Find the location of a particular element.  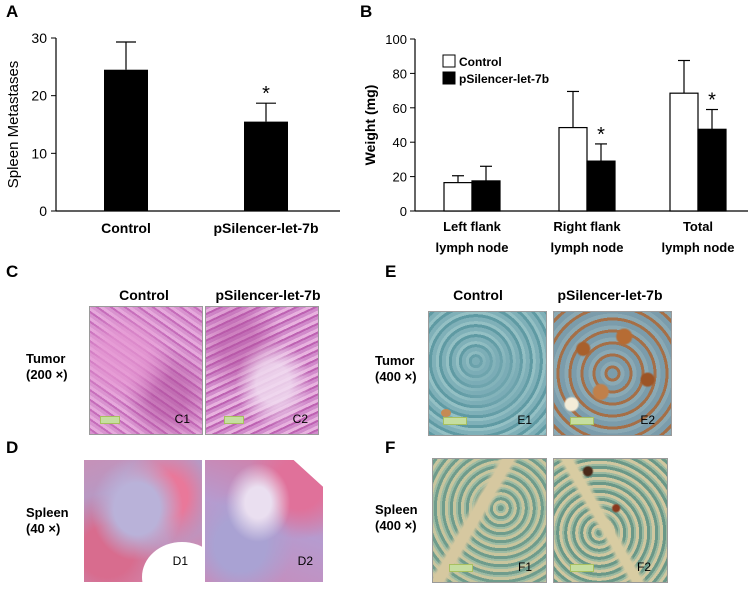

image-tag-c1: C1 is located at coordinates (182, 419).